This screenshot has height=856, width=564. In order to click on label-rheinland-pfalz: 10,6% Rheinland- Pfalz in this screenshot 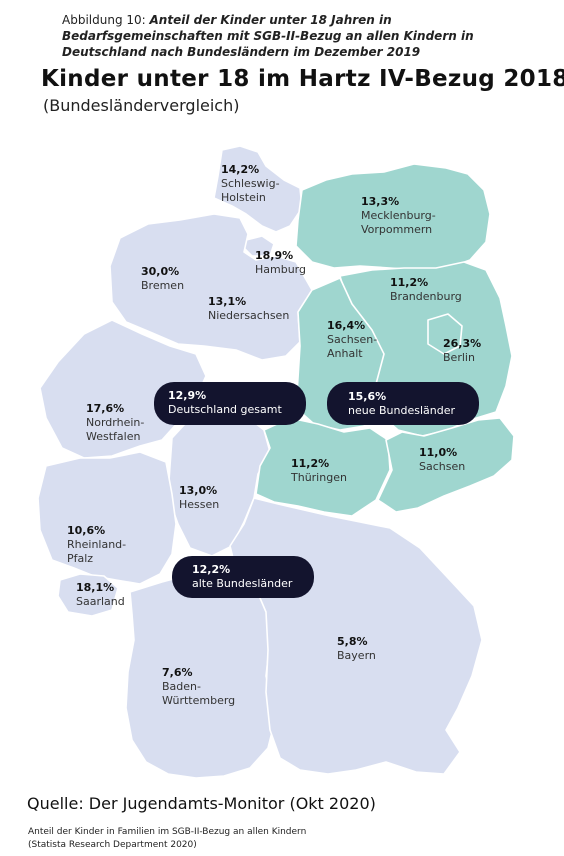, I will do `click(96, 545)`.